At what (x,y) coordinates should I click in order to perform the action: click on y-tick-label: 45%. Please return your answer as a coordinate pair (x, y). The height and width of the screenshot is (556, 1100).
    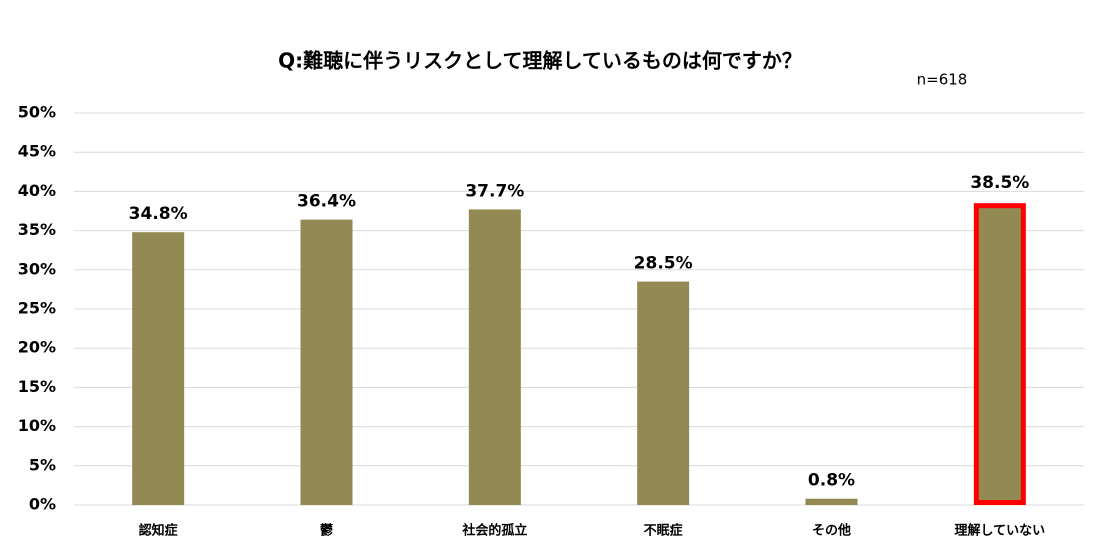
    Looking at the image, I should click on (37, 151).